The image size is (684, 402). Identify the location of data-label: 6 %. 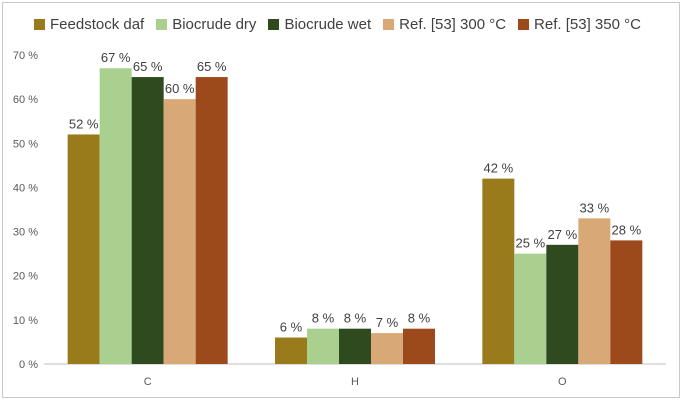
(291, 327).